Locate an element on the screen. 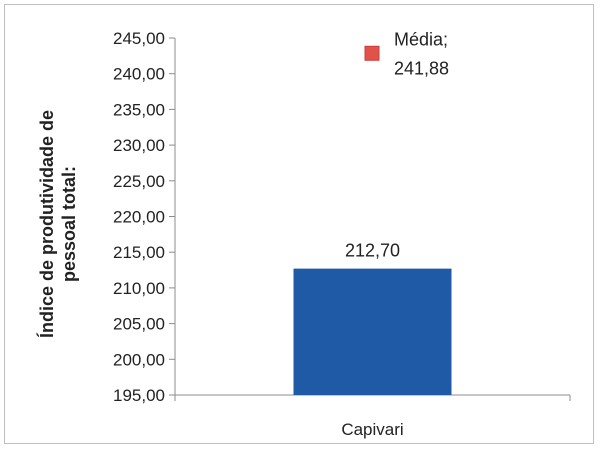 This screenshot has width=600, height=450. x-category-label: Capivari is located at coordinates (372, 429).